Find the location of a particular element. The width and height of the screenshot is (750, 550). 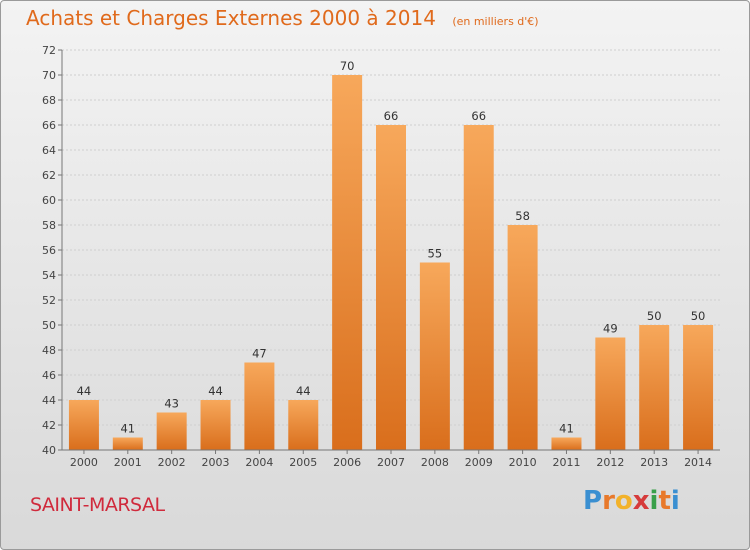

proxiti-logo: Proxiti is located at coordinates (631, 501).